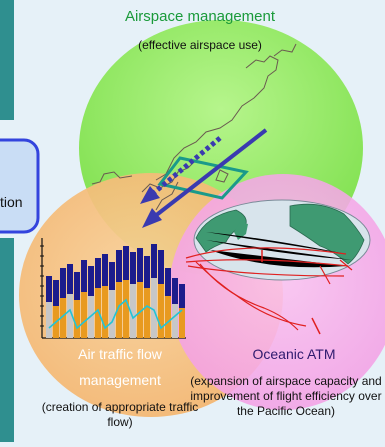  I want to click on side-panel-tab, so click(20, 186).